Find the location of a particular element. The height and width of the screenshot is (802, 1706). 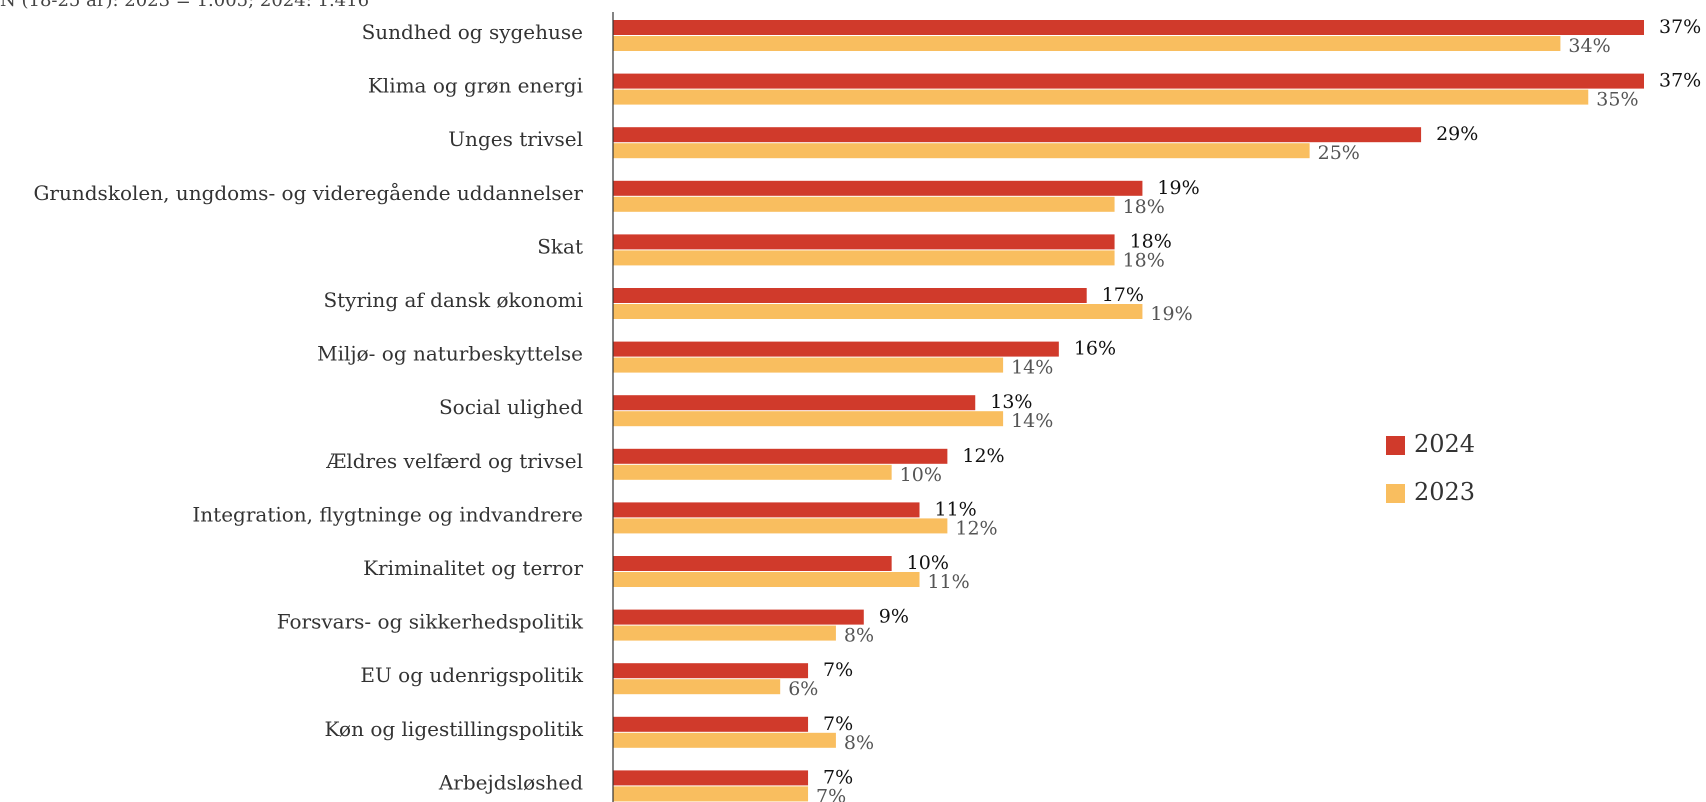

legend-label-2023: 2023 is located at coordinates (1444, 492).